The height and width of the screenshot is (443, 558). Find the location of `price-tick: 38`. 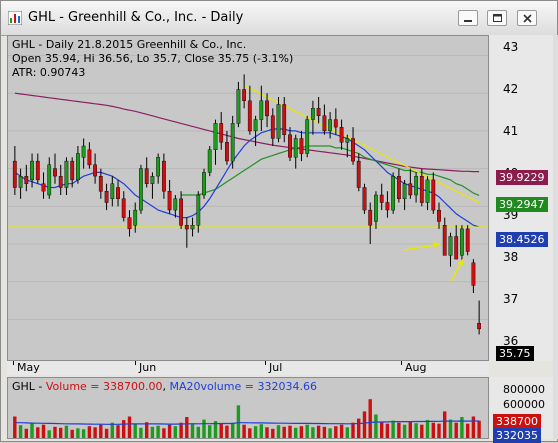

price-tick: 38 is located at coordinates (511, 257).